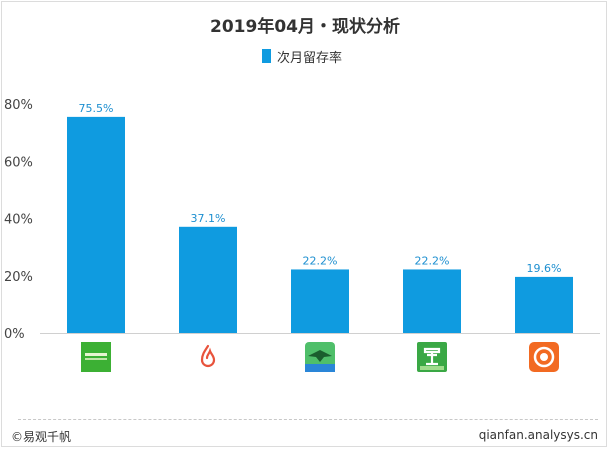 This screenshot has height=450, width=610. What do you see at coordinates (308, 419) in the screenshot?
I see `footer-divider` at bounding box center [308, 419].